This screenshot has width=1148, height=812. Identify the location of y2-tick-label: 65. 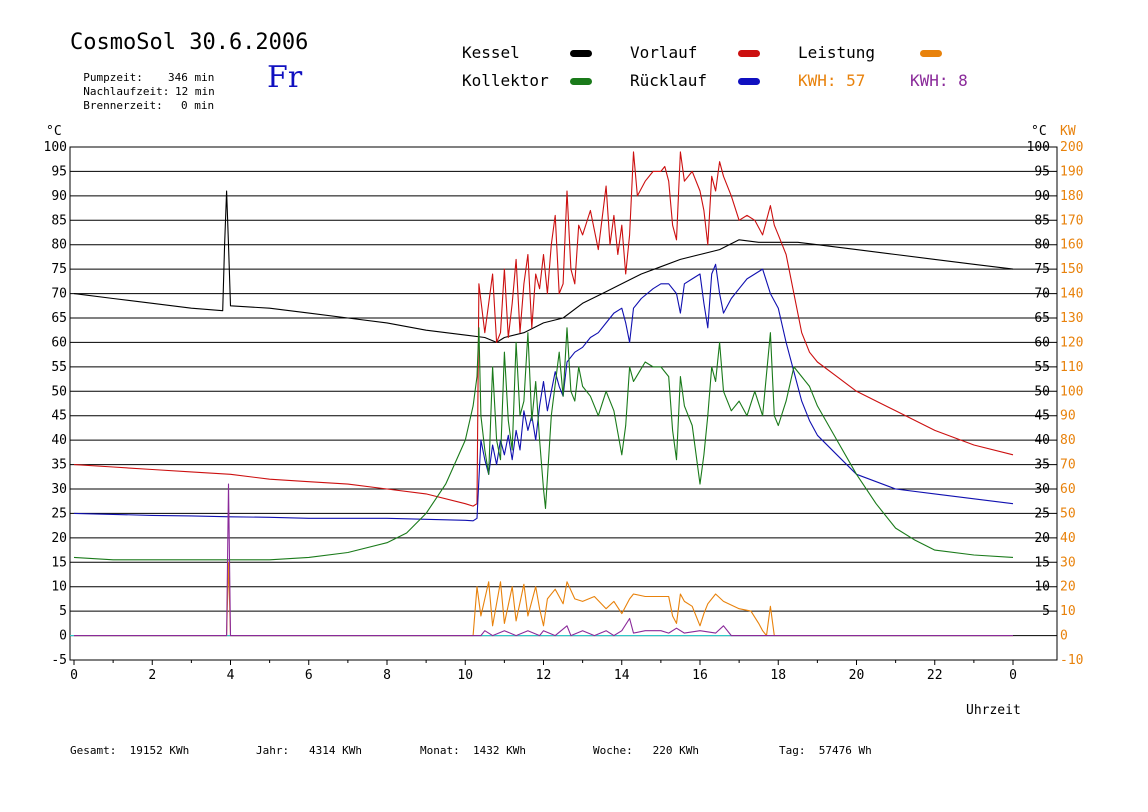
(1042, 318).